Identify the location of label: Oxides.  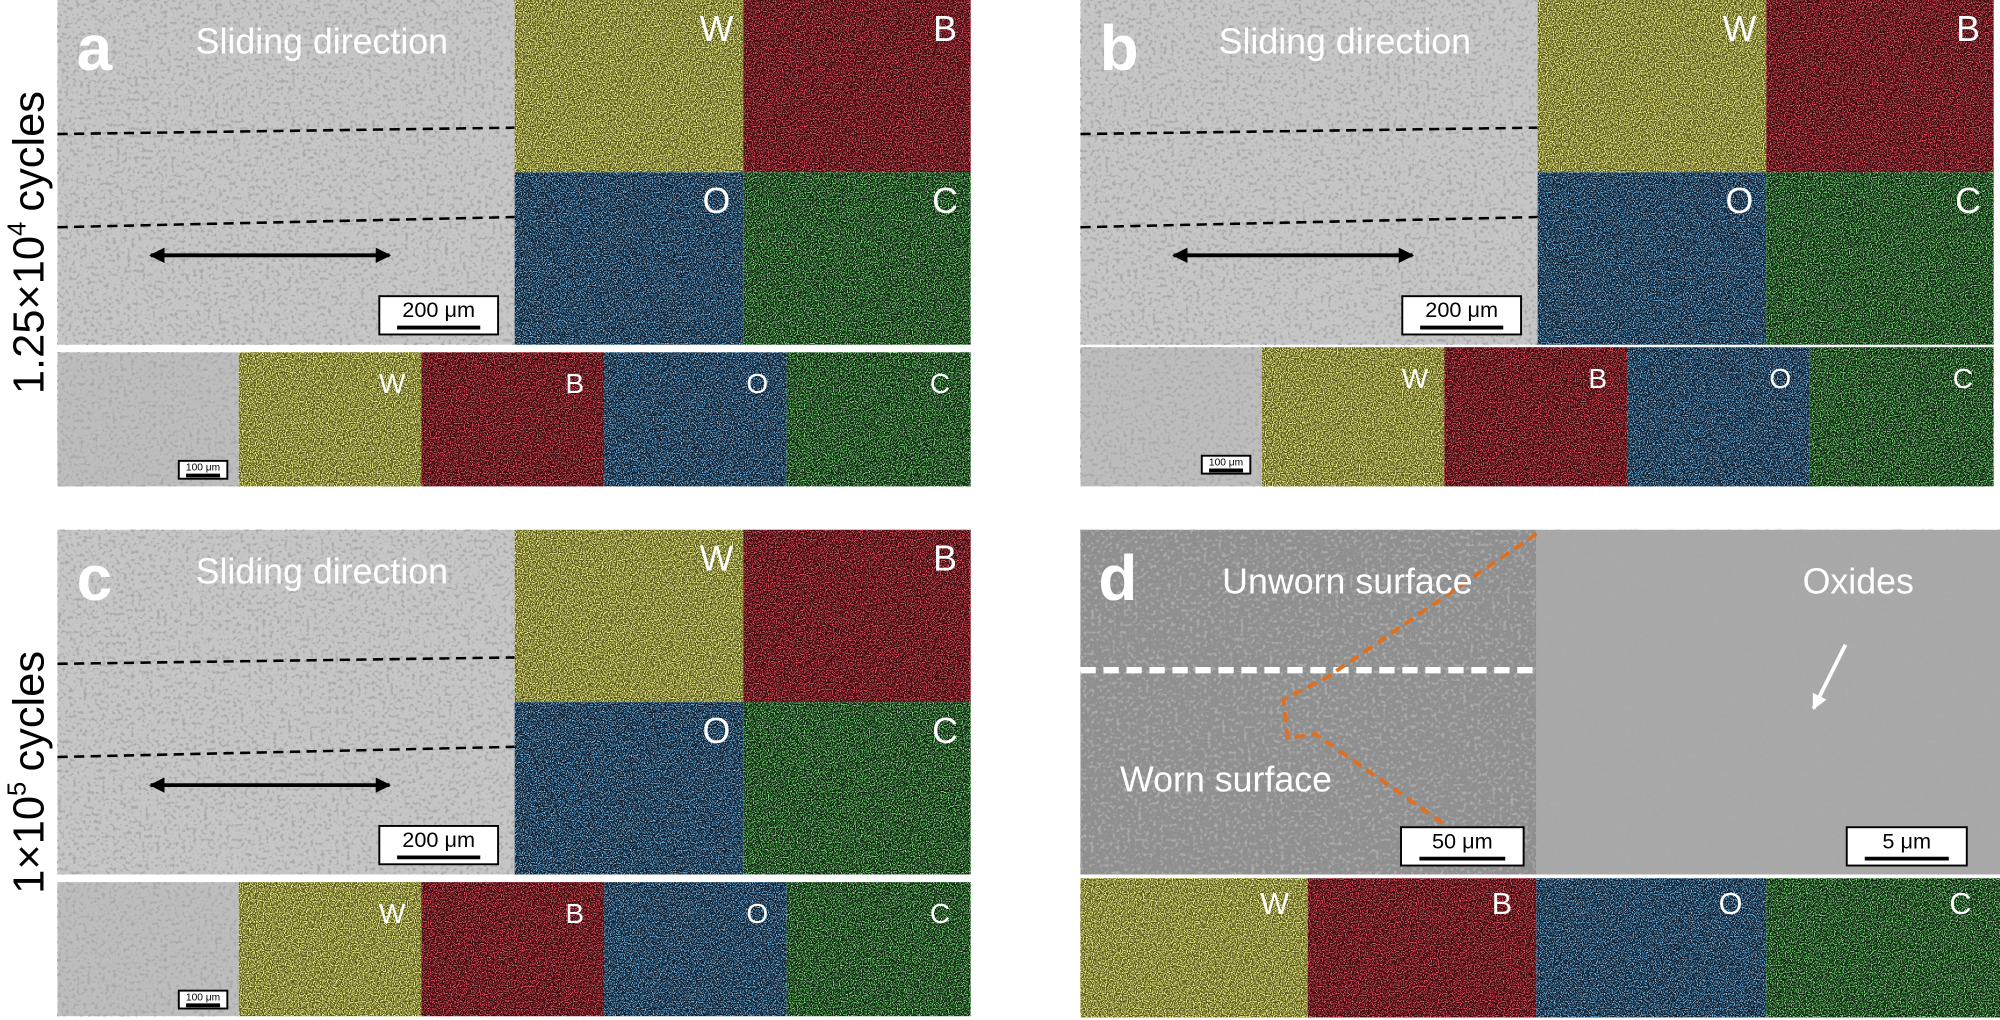
(1858, 582).